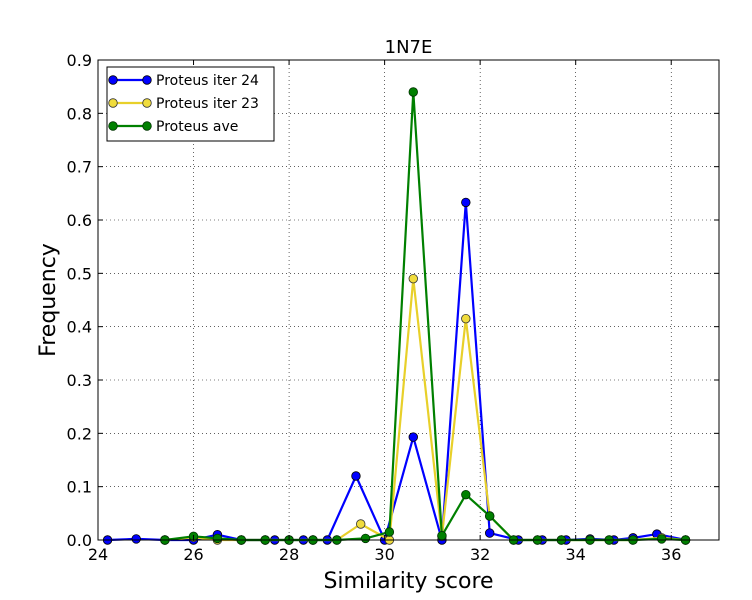  Describe the element at coordinates (671, 554) in the screenshot. I see `x-tick-label: 36` at that location.